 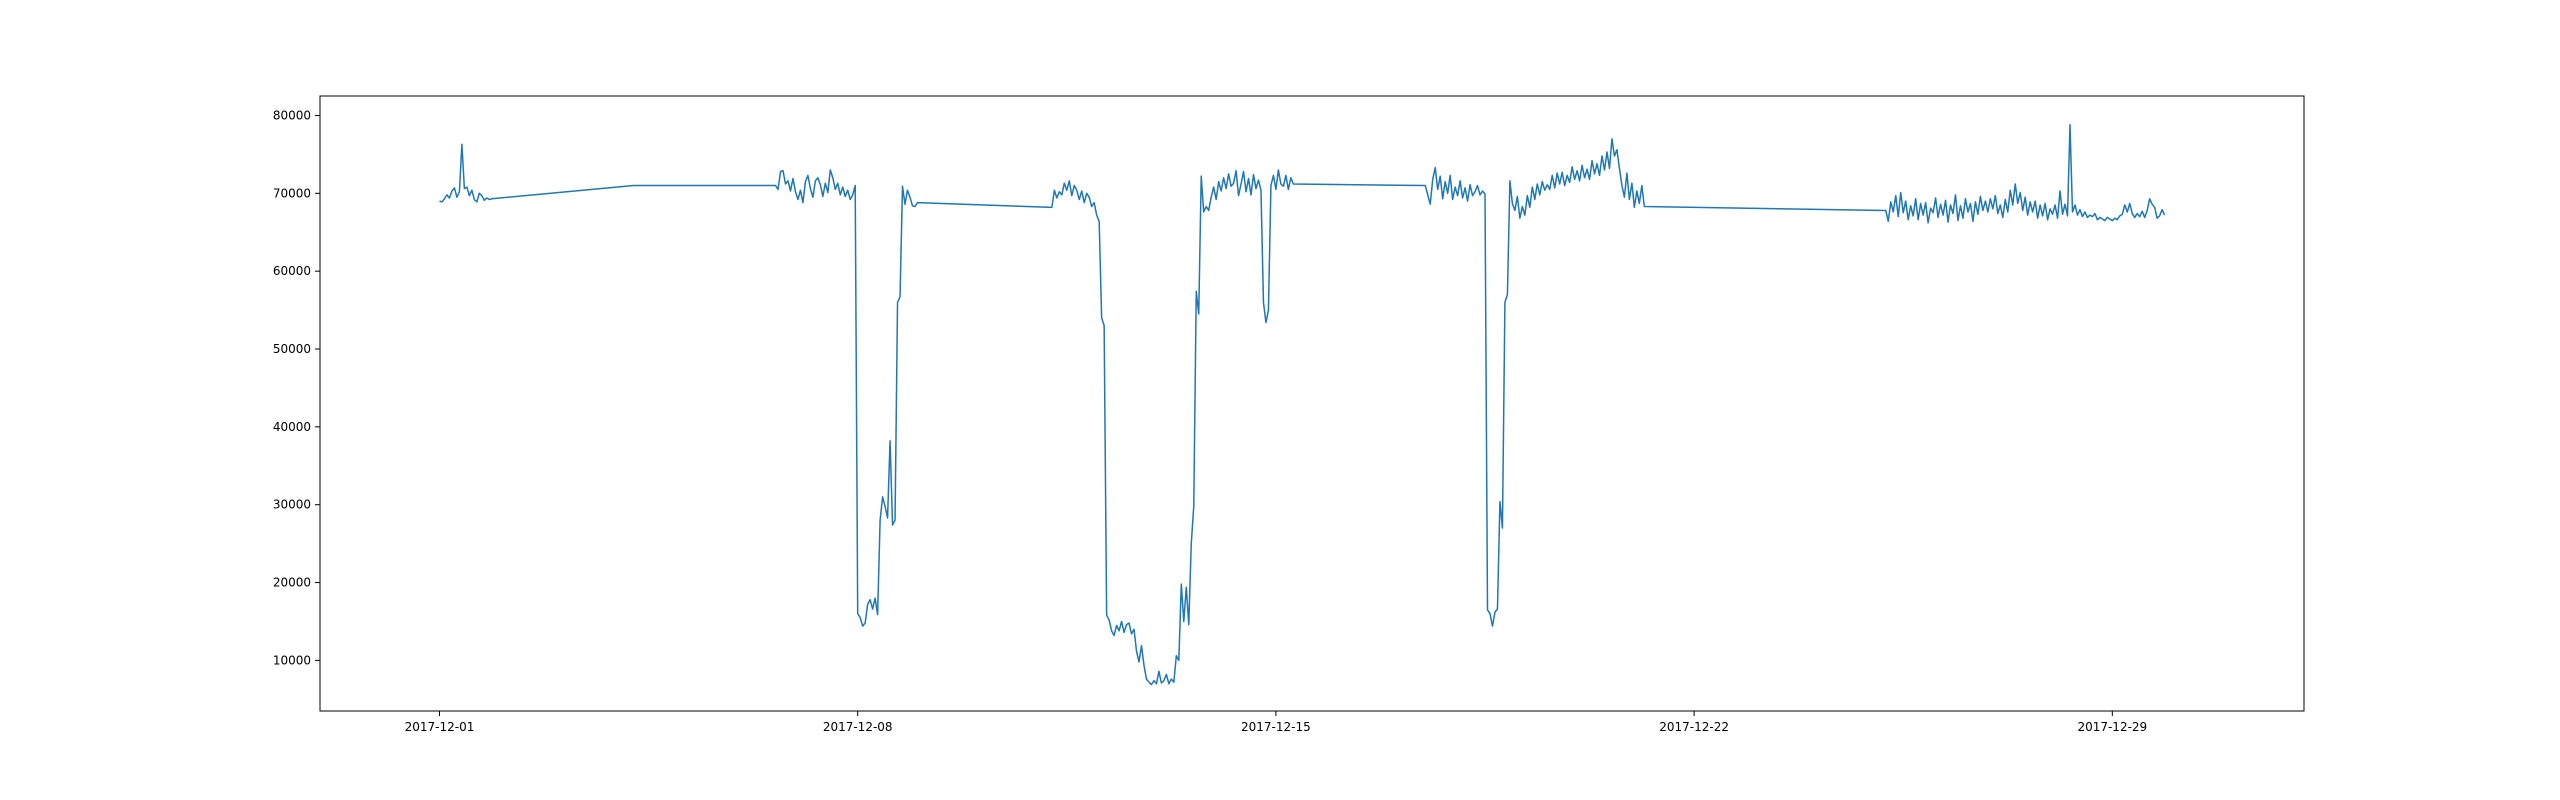 What do you see at coordinates (1694, 727) in the screenshot?
I see `x-tick-label-2017-12-22: 2017-12-22` at bounding box center [1694, 727].